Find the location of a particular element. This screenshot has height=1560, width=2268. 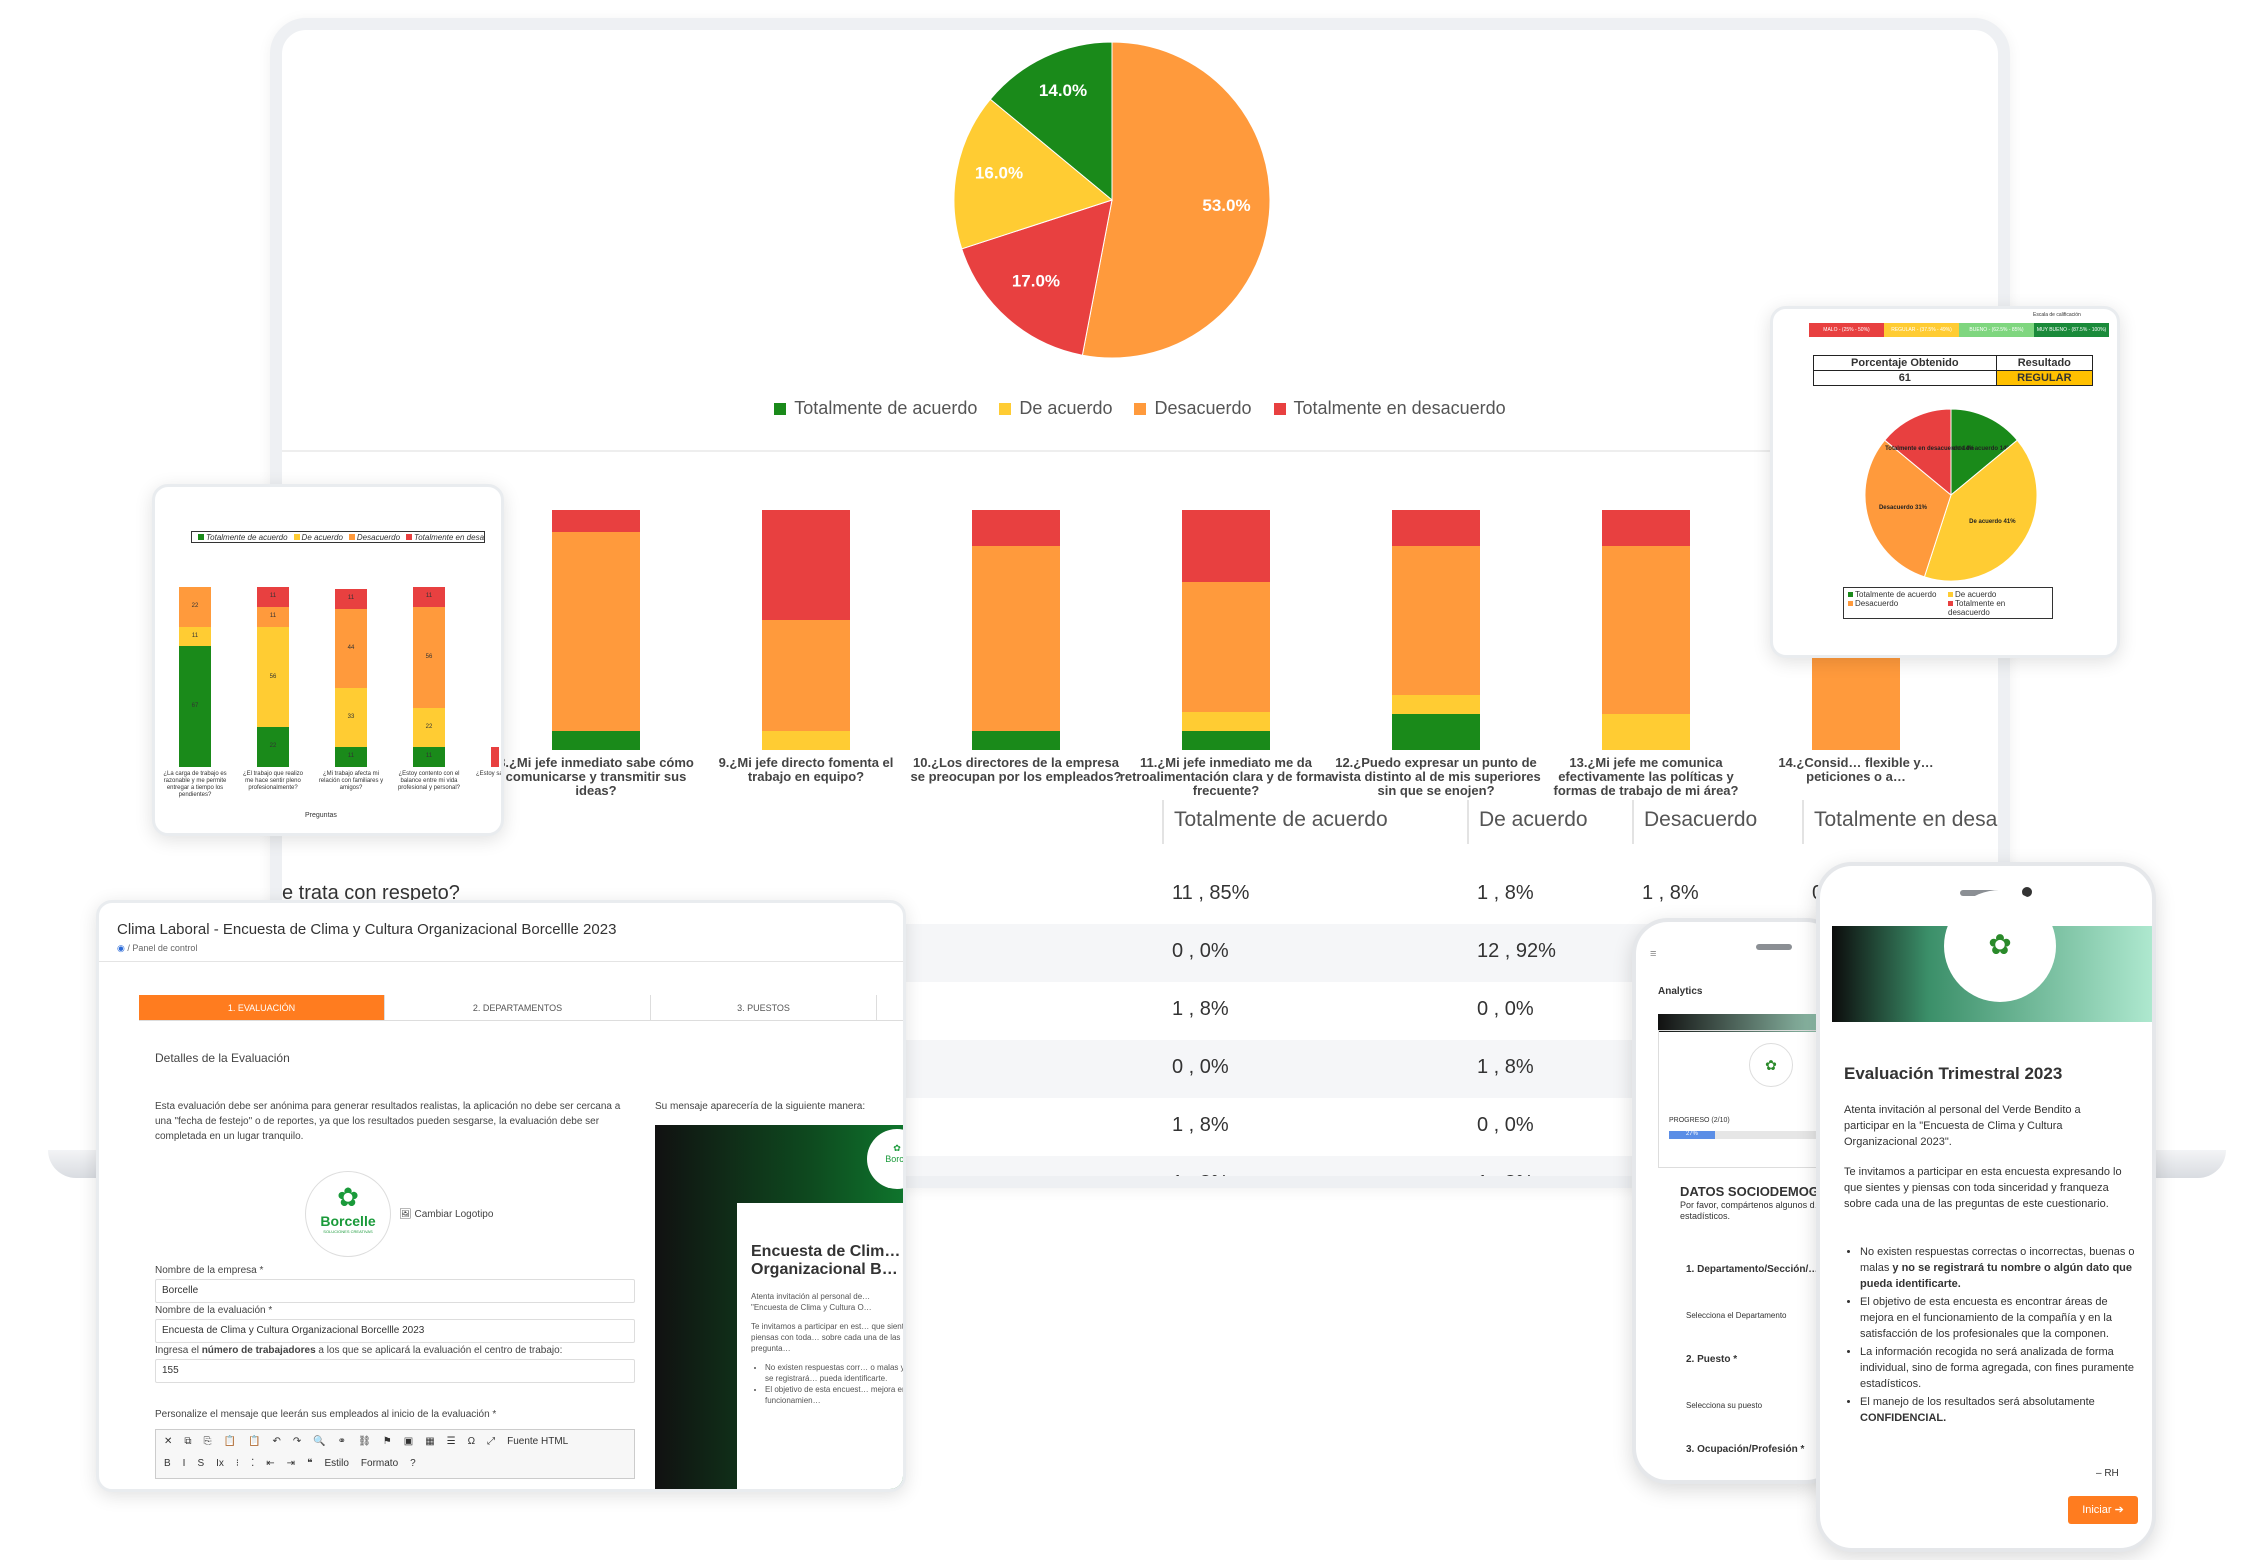

toolbar-button: ❝ is located at coordinates (310, 1463).